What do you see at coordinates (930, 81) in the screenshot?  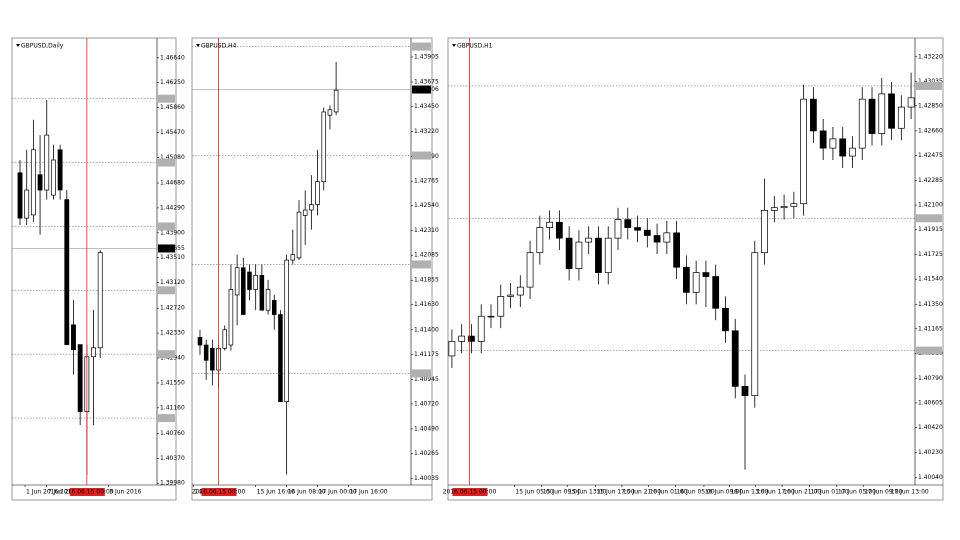 I see `y-tick-label: 1.43035` at bounding box center [930, 81].